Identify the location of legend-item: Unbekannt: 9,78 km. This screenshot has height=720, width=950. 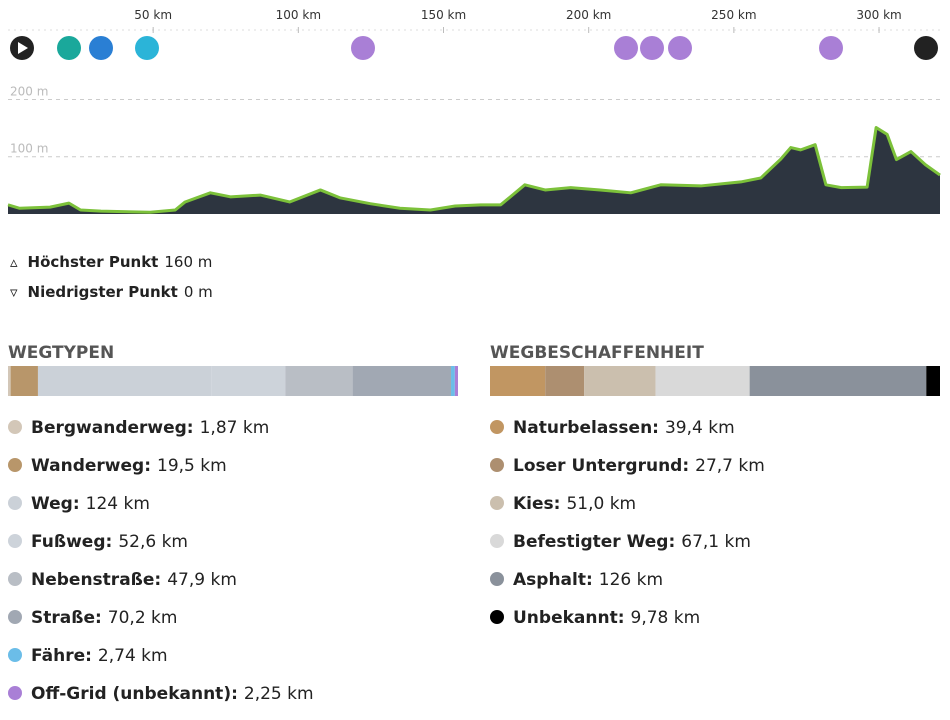
(595, 618).